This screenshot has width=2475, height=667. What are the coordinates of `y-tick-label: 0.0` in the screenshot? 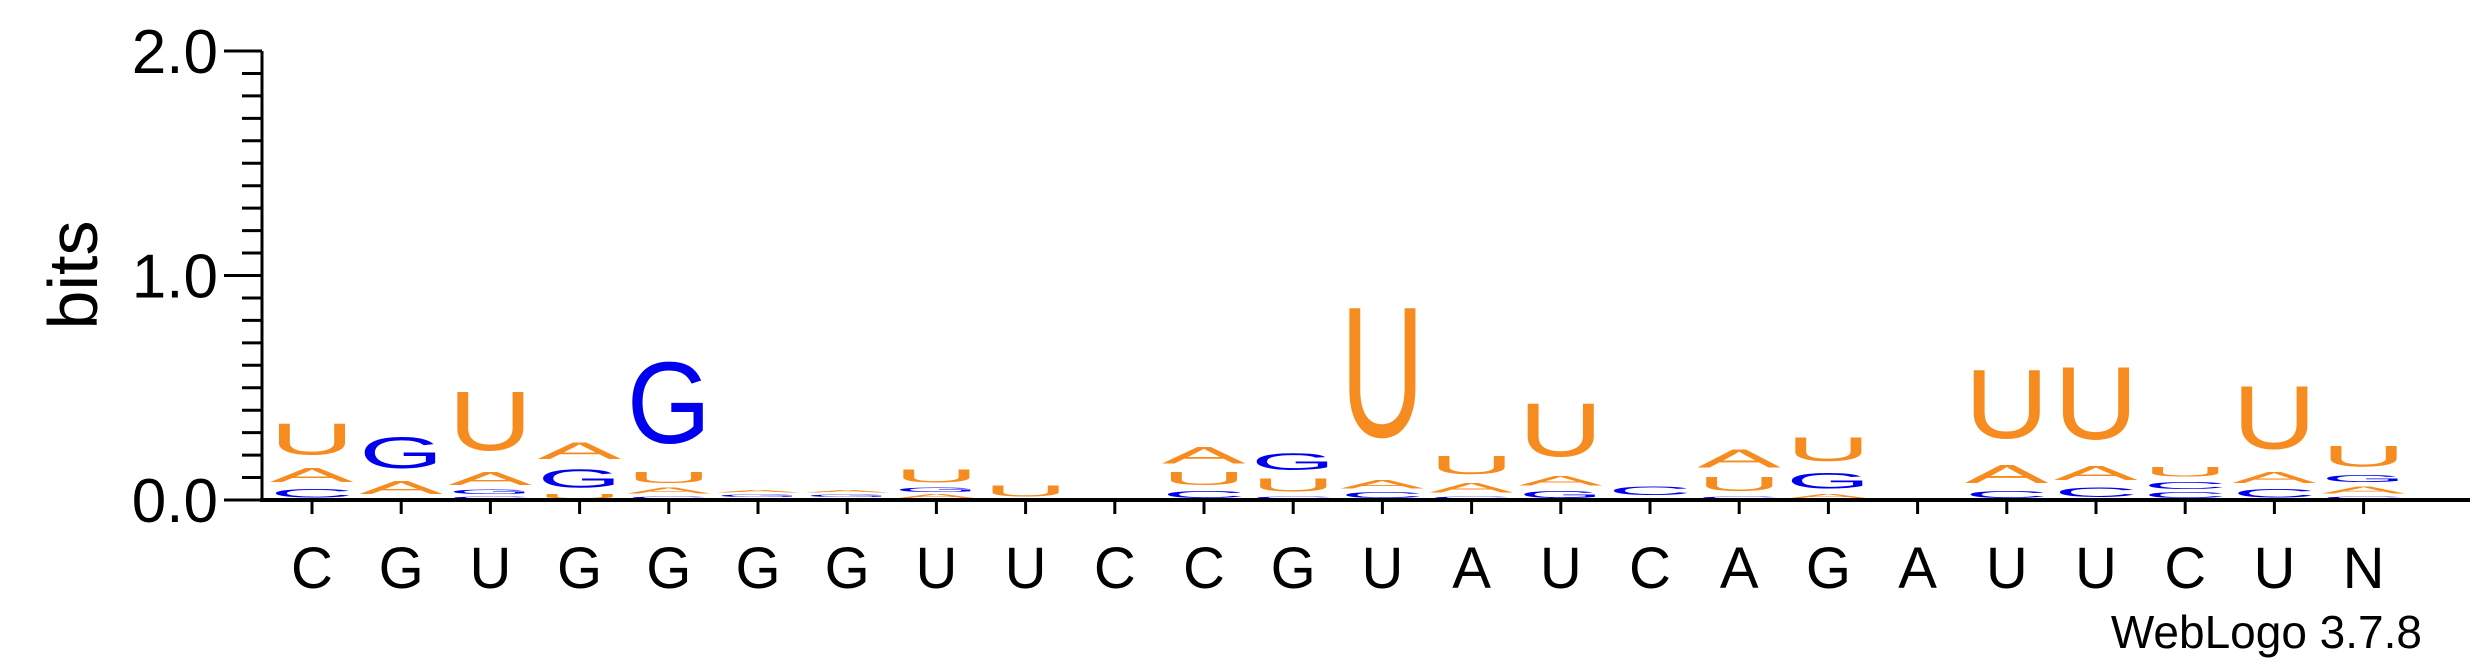 It's located at (175, 501).